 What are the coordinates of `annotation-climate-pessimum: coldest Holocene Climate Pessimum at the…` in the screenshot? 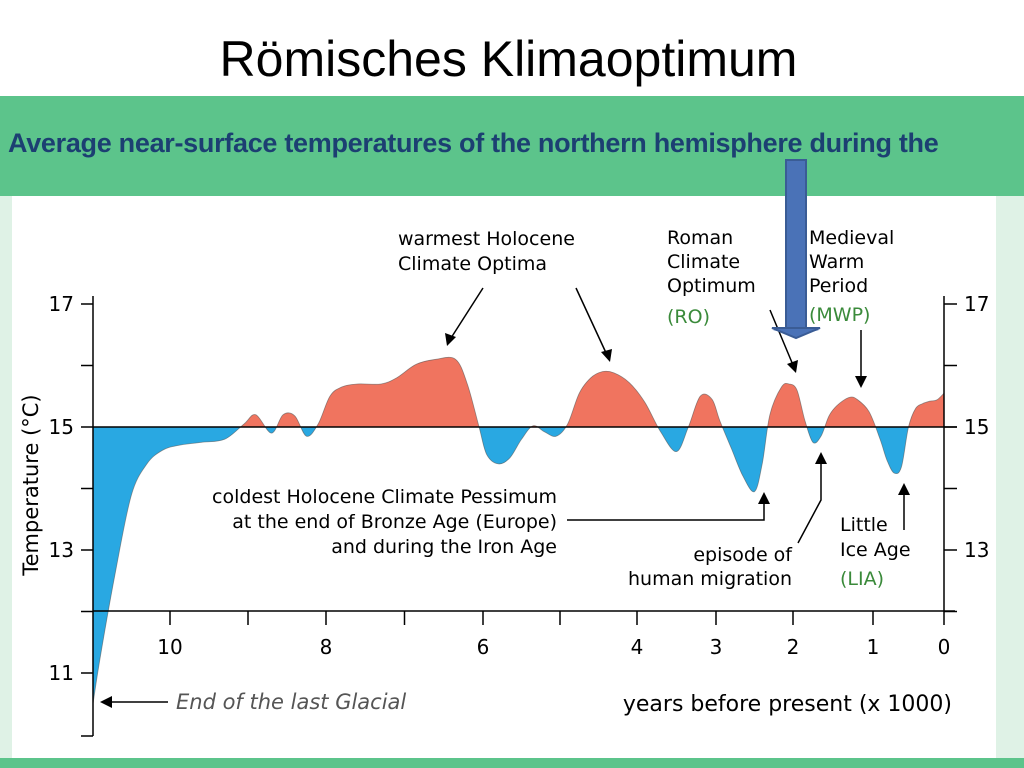 It's located at (491, 522).